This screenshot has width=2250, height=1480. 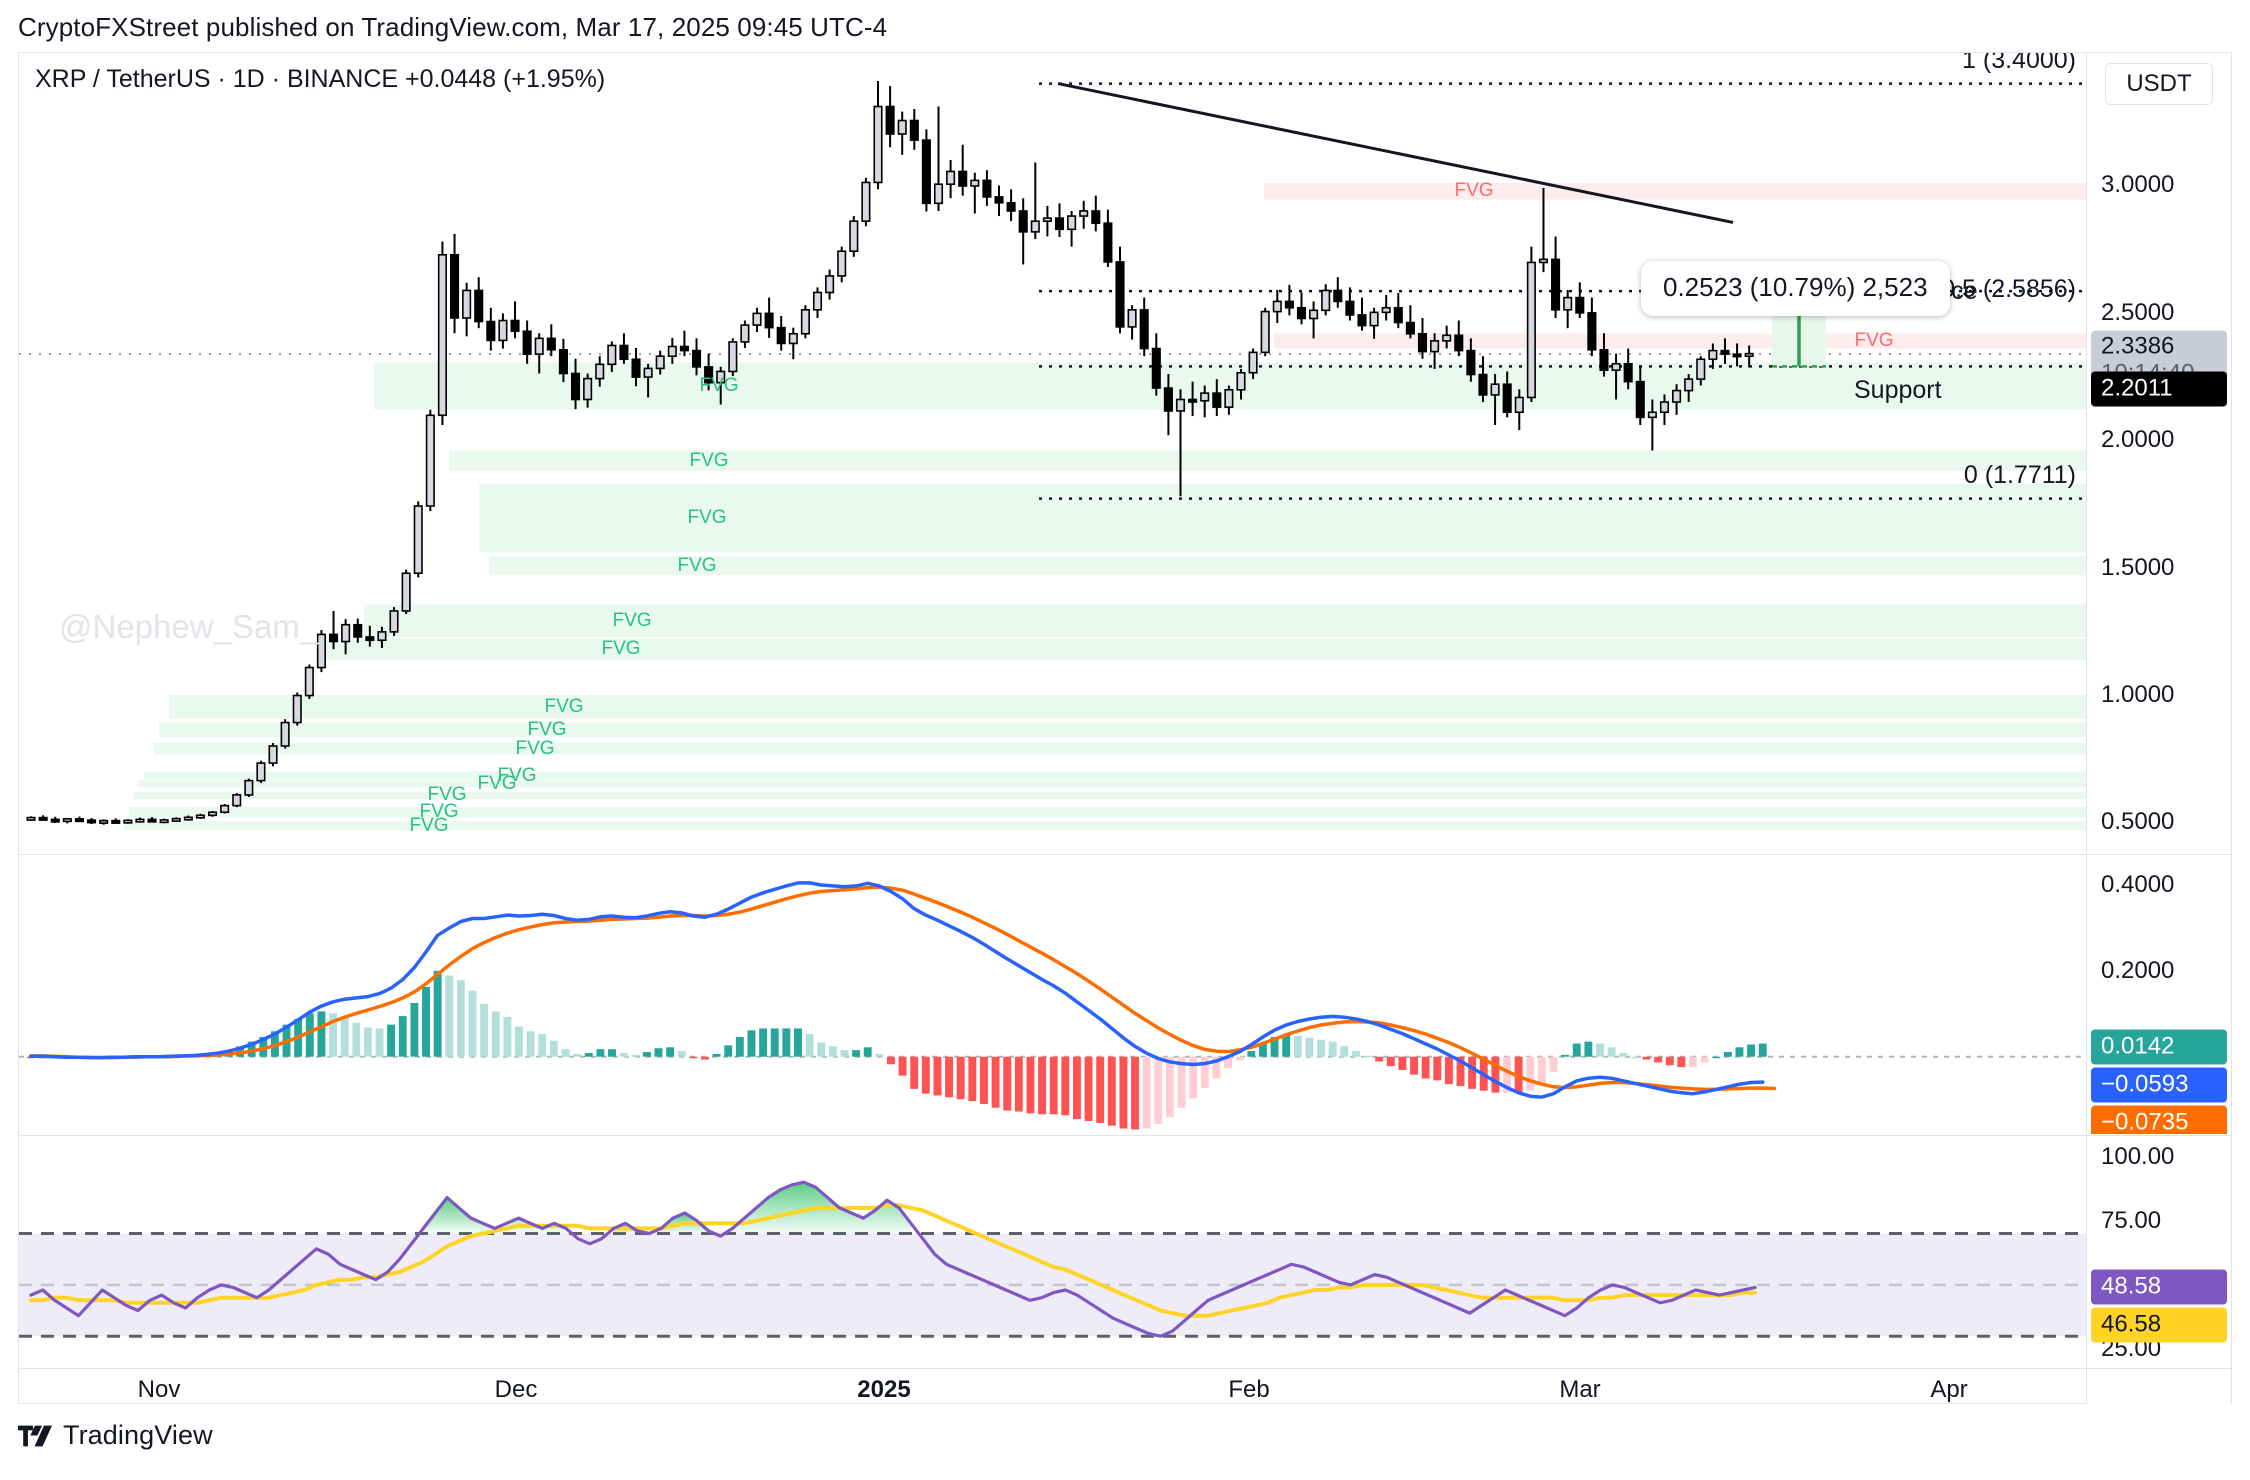 I want to click on macd-signal-badge: −0.0735, so click(x=2159, y=1119).